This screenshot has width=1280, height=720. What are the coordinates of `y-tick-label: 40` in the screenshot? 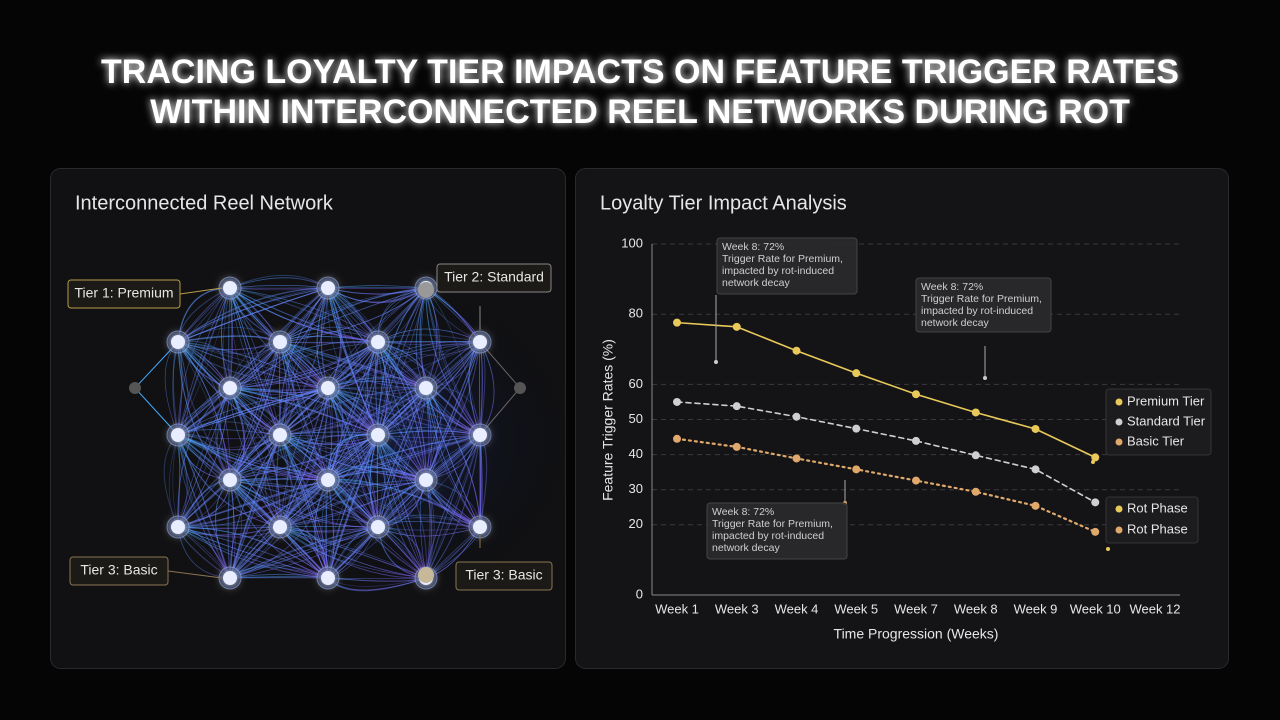 It's located at (636, 453).